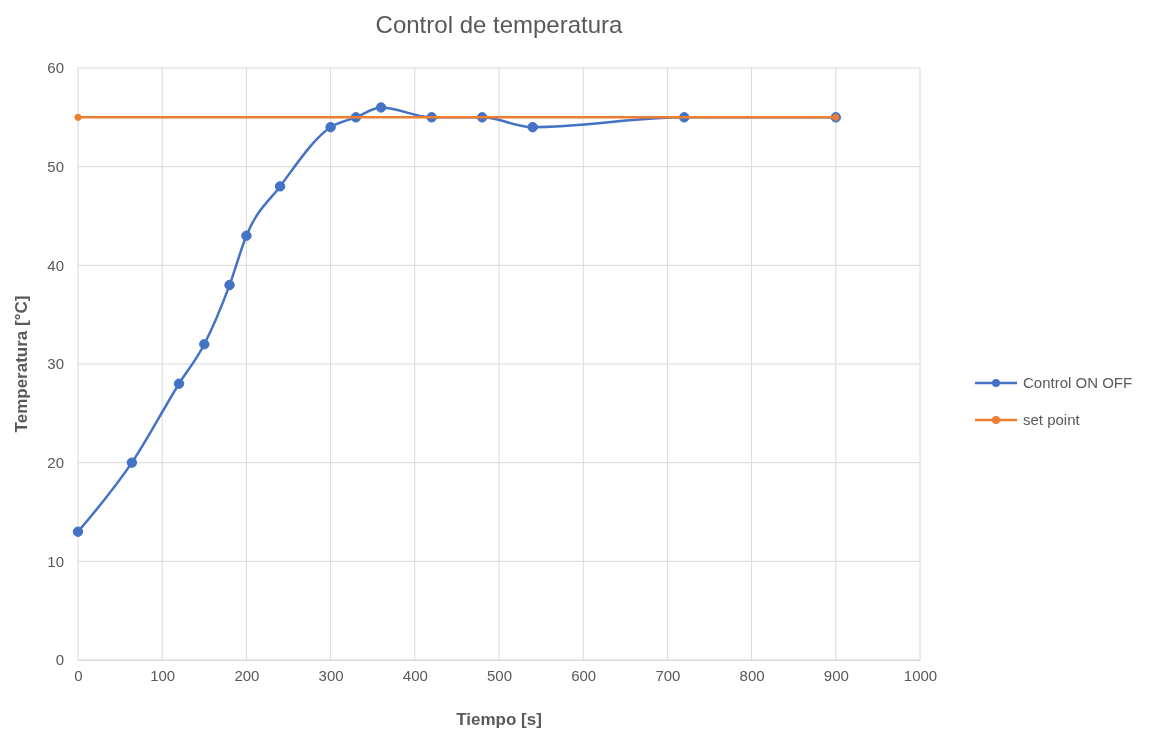 This screenshot has width=1152, height=729. I want to click on y-axis-title: Temperatura [°C], so click(21, 364).